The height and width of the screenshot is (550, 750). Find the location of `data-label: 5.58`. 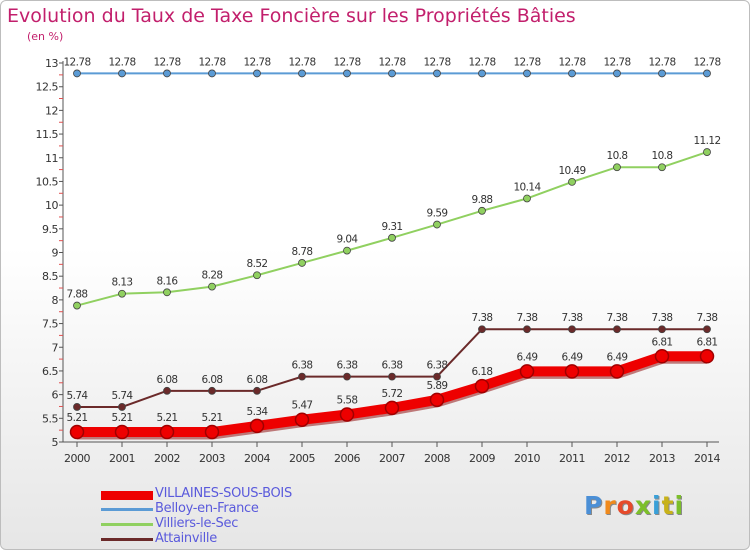

data-label: 5.58 is located at coordinates (347, 401).